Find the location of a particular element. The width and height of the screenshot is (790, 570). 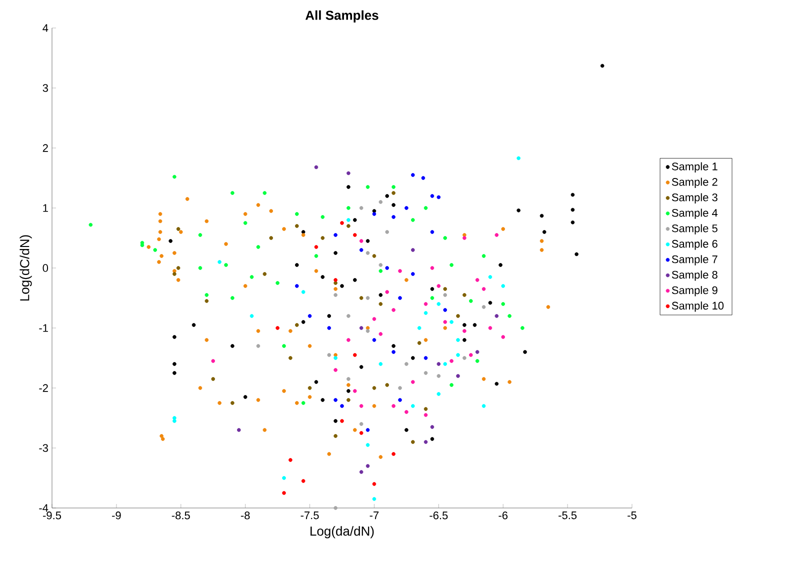

x-tick-label: -5 is located at coordinates (632, 516).